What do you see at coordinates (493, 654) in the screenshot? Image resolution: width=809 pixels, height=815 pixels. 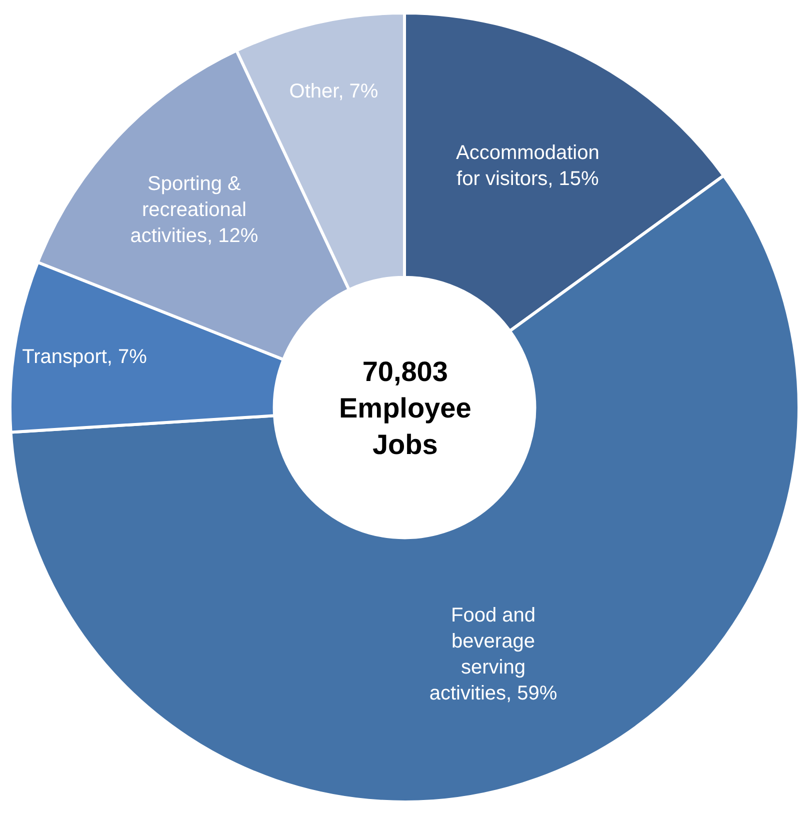 I see `slice-label: Food and beverage serving activities, 59%` at bounding box center [493, 654].